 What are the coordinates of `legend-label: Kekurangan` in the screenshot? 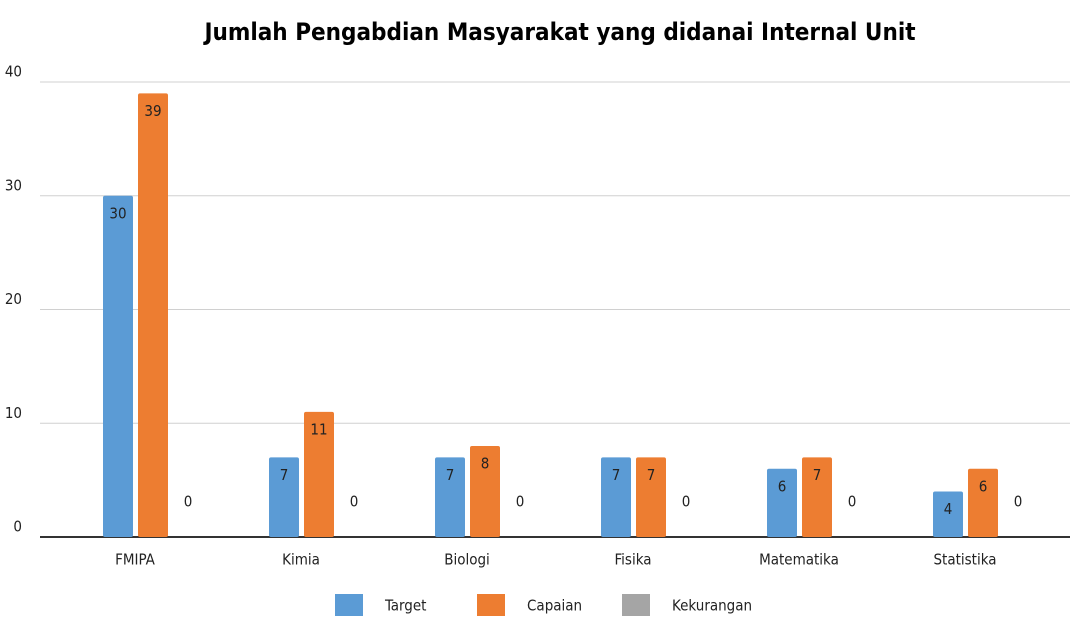 It's located at (712, 606).